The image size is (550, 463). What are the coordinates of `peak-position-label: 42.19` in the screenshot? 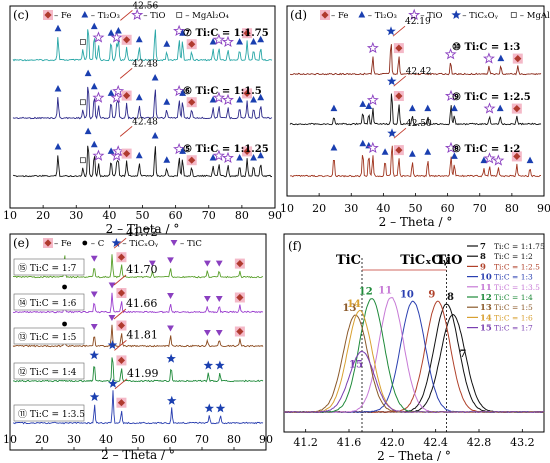 It's located at (418, 22).